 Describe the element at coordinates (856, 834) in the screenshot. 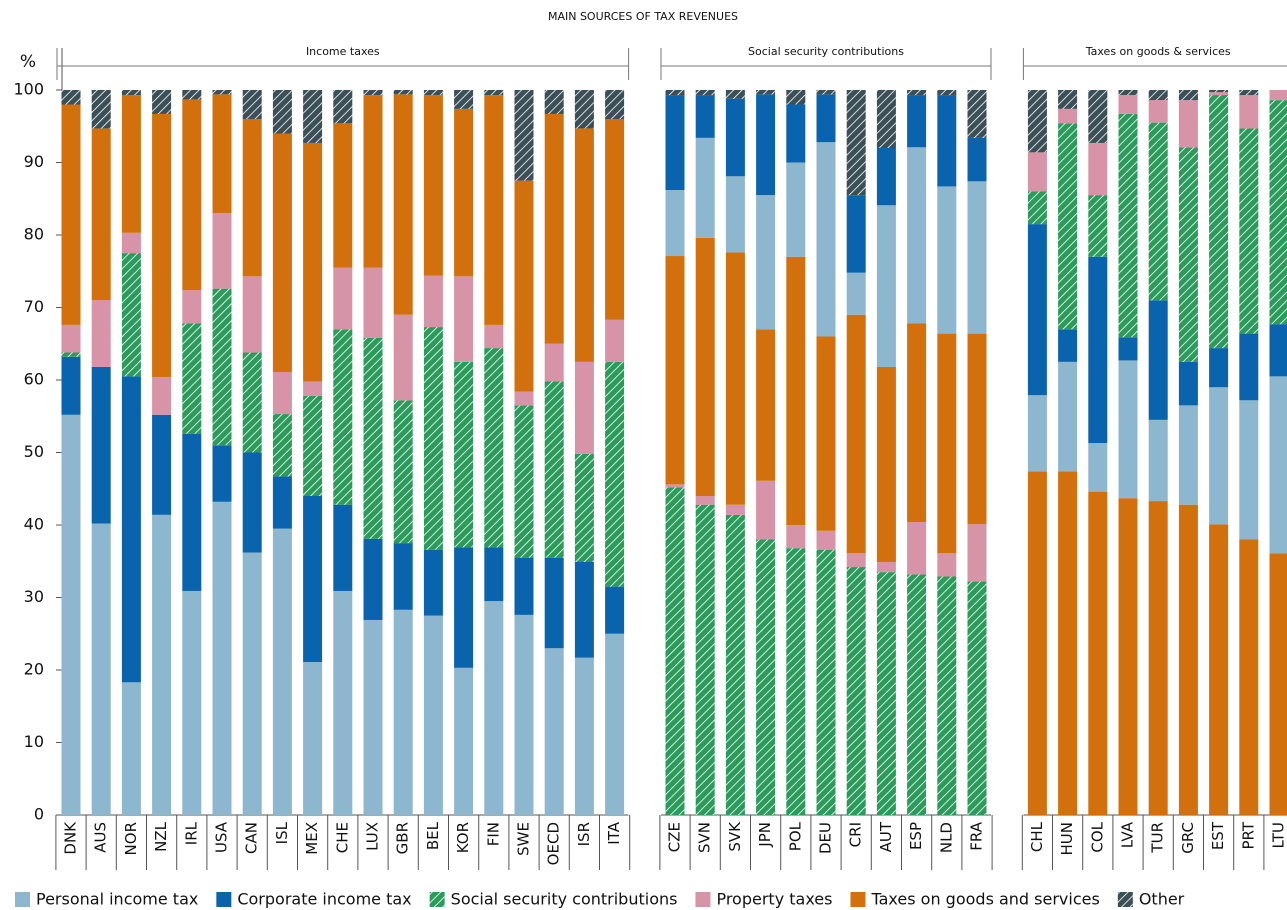

I see `x-tick-label: CRI` at that location.